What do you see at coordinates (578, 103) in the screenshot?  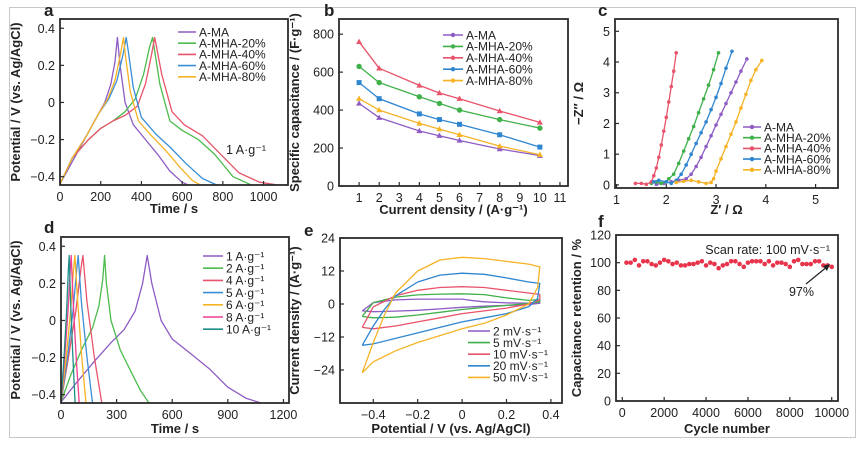 I see `y-axis-label: −Z″ / Ω` at bounding box center [578, 103].